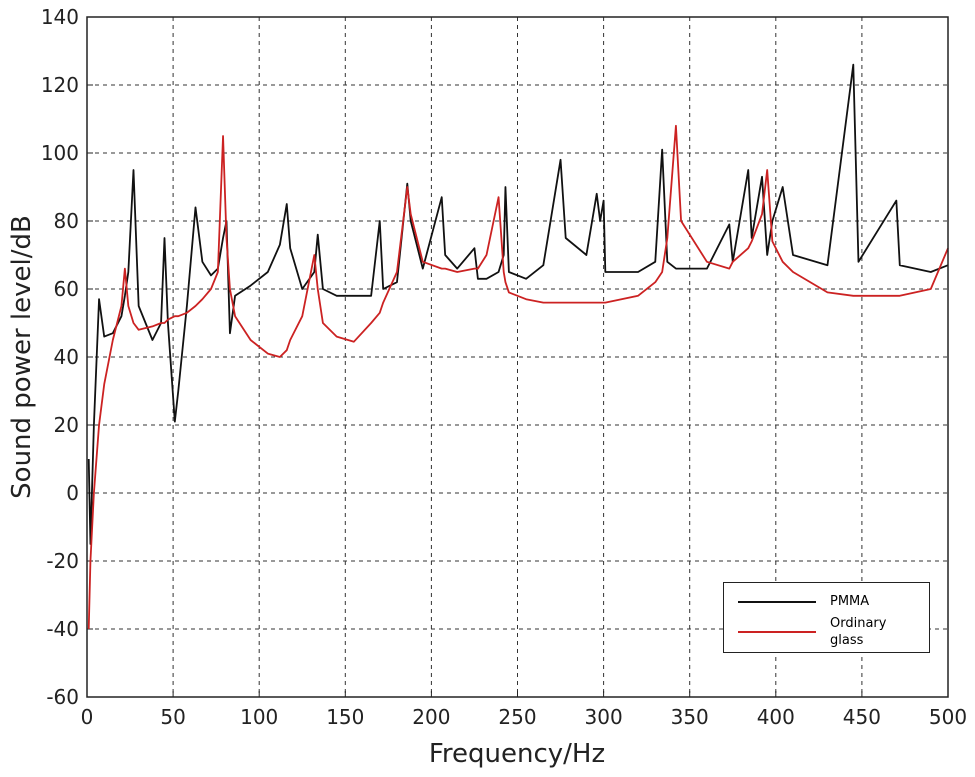 This screenshot has width=975, height=777. I want to click on x-tick-label: 300, so click(604, 717).